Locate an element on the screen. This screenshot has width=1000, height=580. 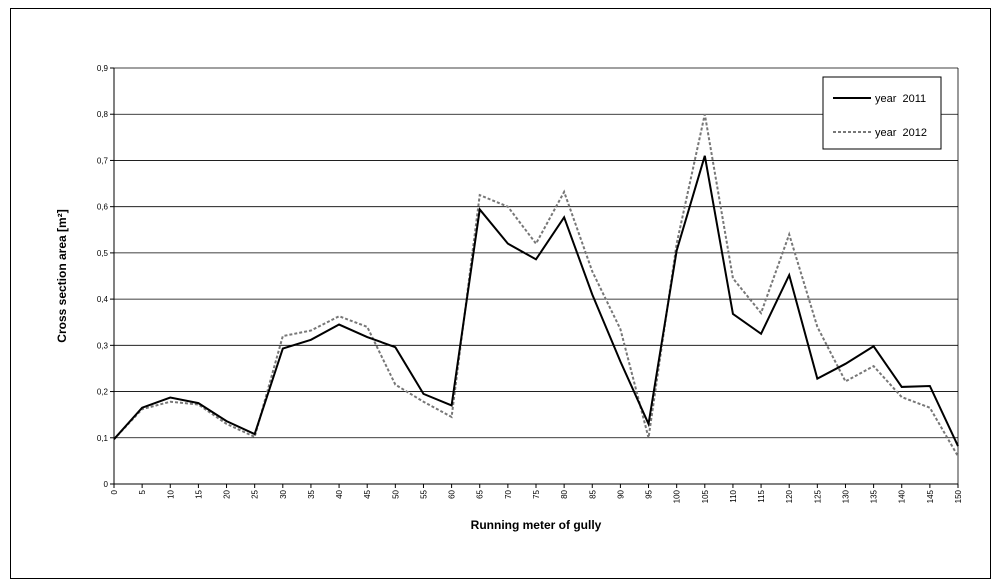
legend-label-2011: year 2011 is located at coordinates (900, 99).